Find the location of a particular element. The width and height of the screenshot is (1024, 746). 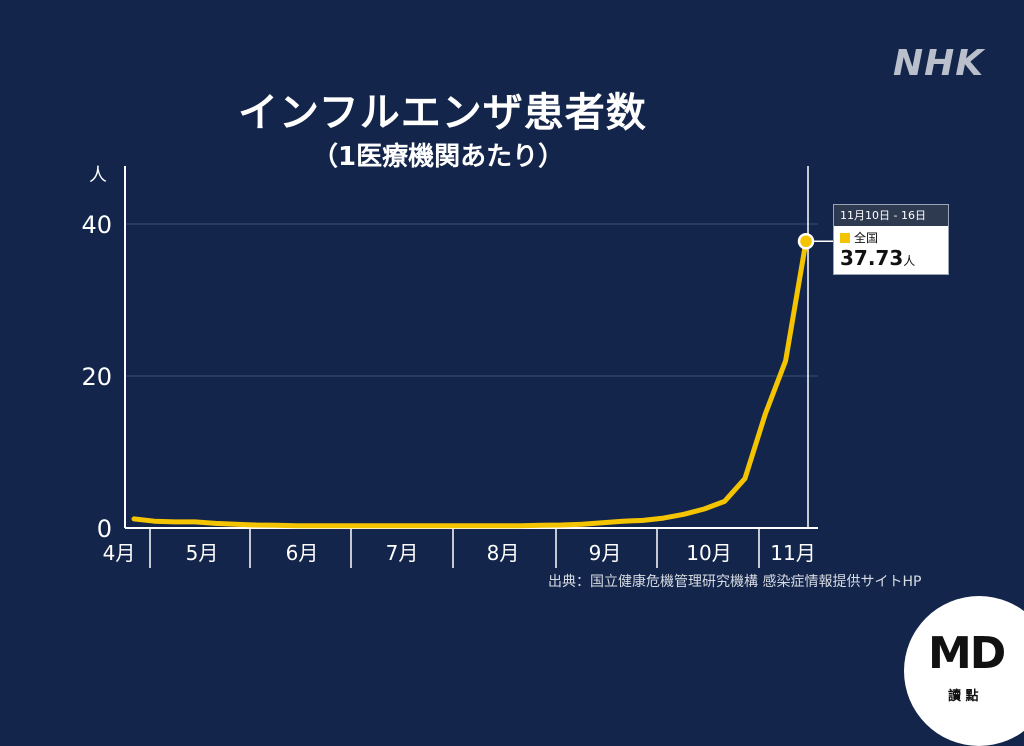

x-tick-label-2: 5月 is located at coordinates (202, 553).